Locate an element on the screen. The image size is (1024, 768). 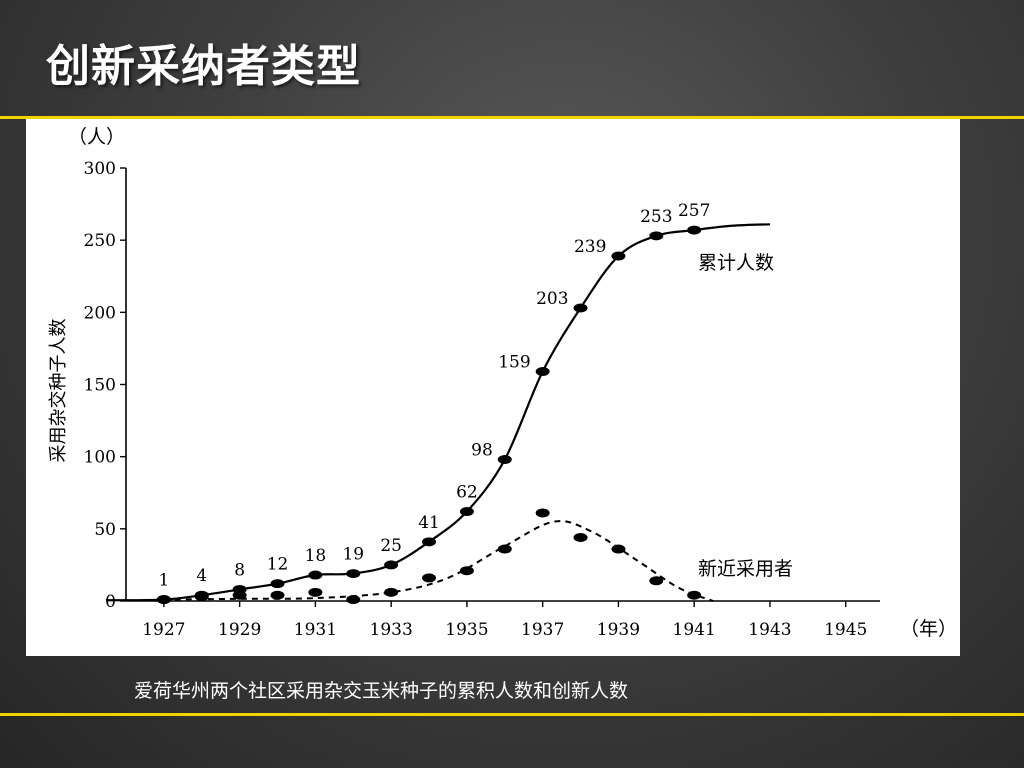
y-tick-label: 150 is located at coordinates (100, 386).